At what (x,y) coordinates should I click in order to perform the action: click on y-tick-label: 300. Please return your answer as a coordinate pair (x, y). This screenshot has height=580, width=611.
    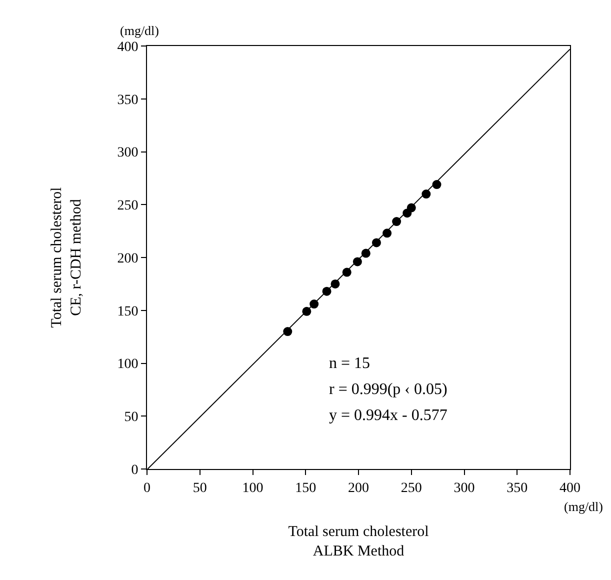
    Looking at the image, I should click on (127, 153).